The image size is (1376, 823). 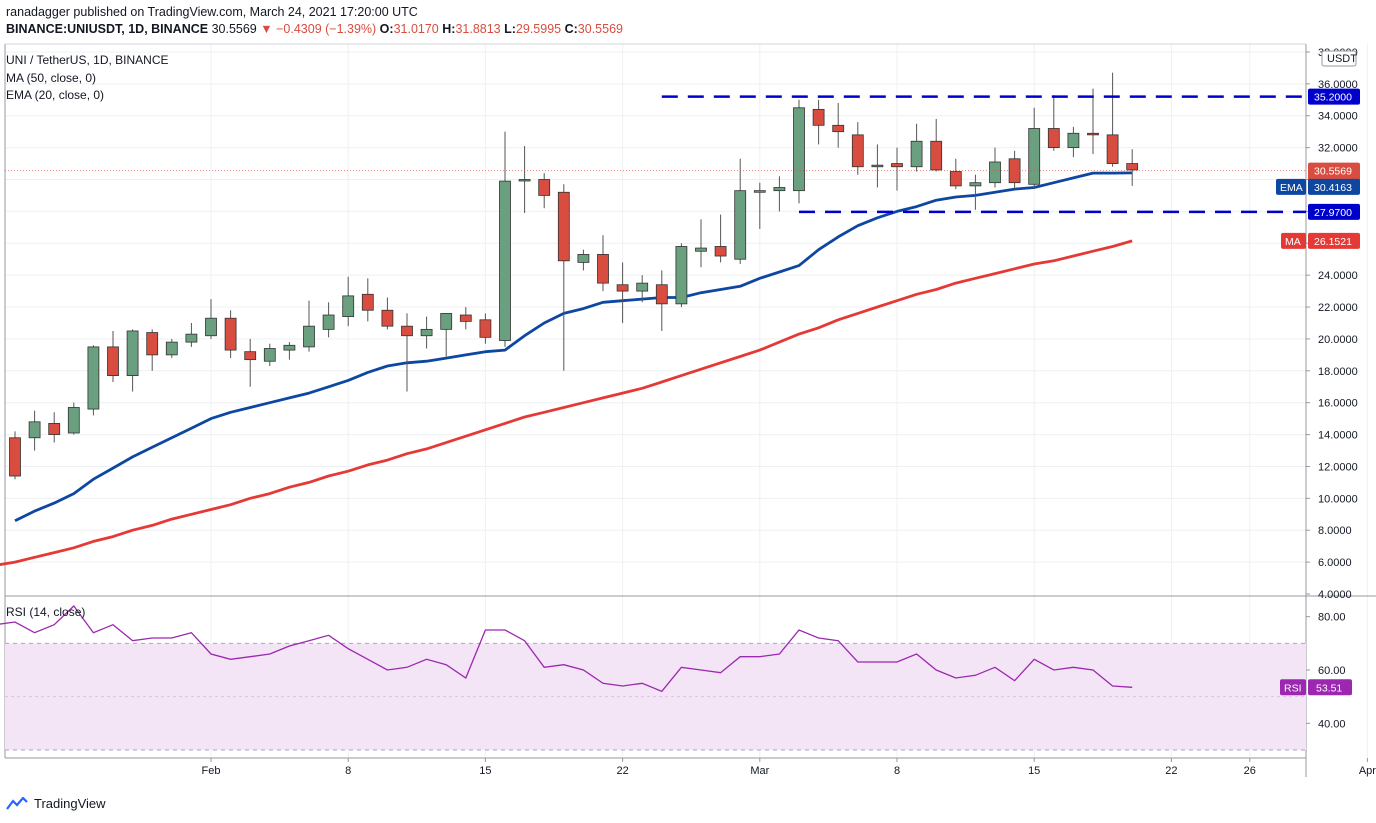 What do you see at coordinates (1338, 436) in the screenshot?
I see `price-tick-label: 14.0000` at bounding box center [1338, 436].